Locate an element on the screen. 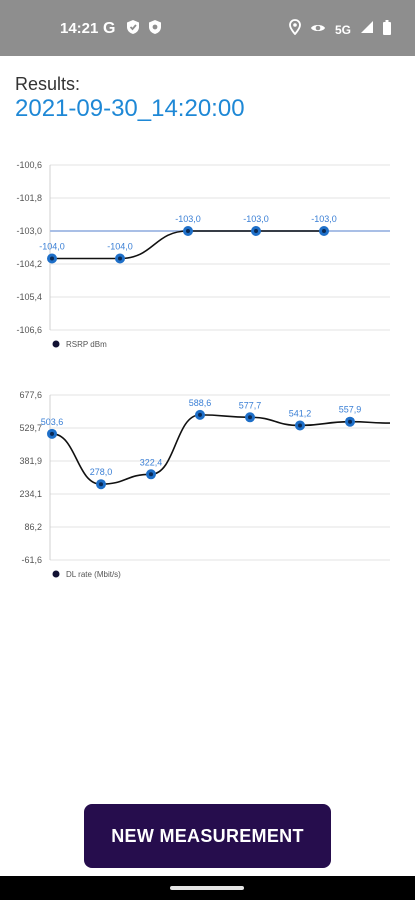 The width and height of the screenshot is (415, 900). new-measurement-button: NEW MEASUREMENT is located at coordinates (207, 836).